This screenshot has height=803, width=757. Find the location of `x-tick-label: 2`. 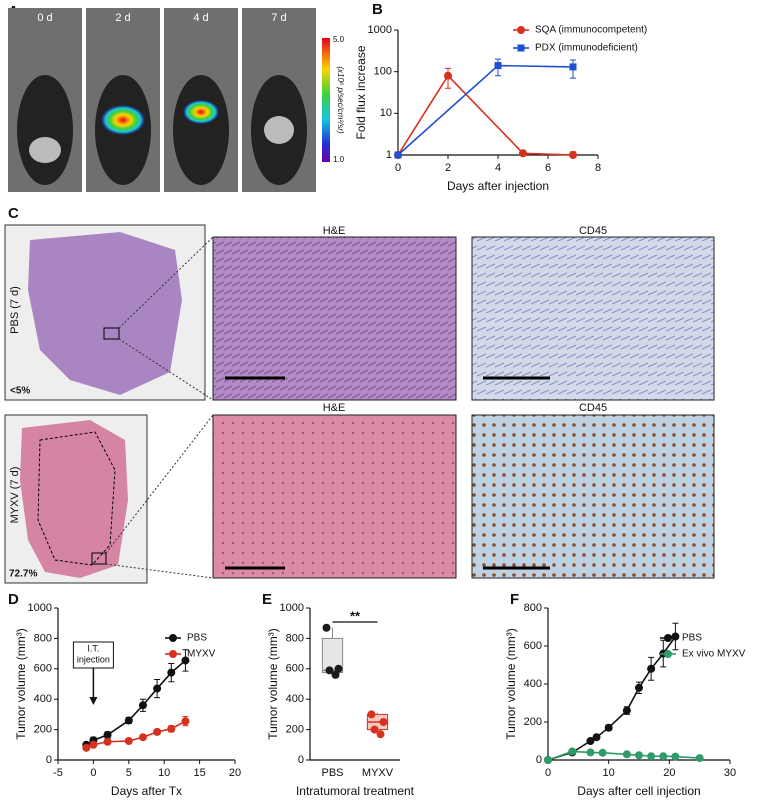

x-tick-label: 2 is located at coordinates (448, 168).